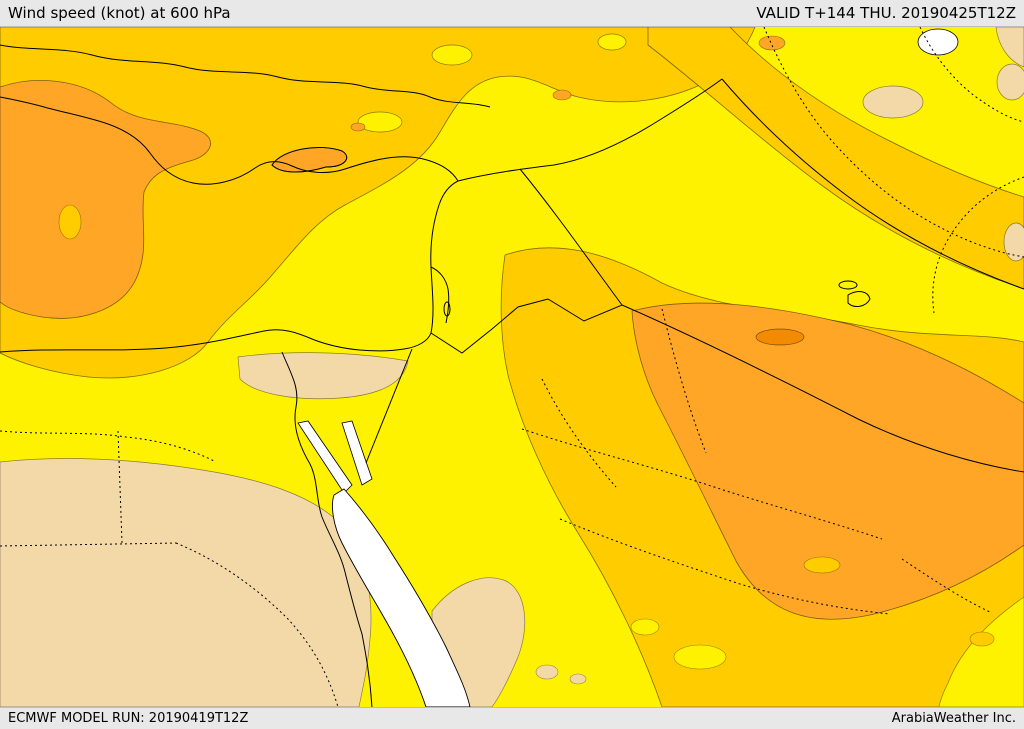 This screenshot has width=1024, height=729. I want to click on border-syria-iraq, so click(571, 237).